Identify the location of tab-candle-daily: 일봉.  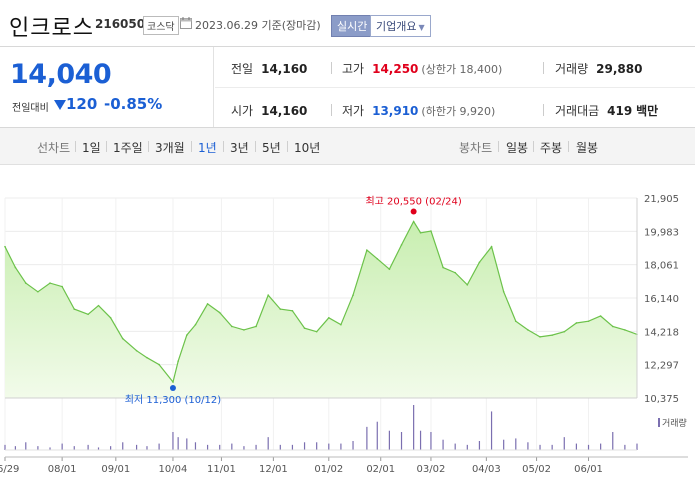
(517, 148).